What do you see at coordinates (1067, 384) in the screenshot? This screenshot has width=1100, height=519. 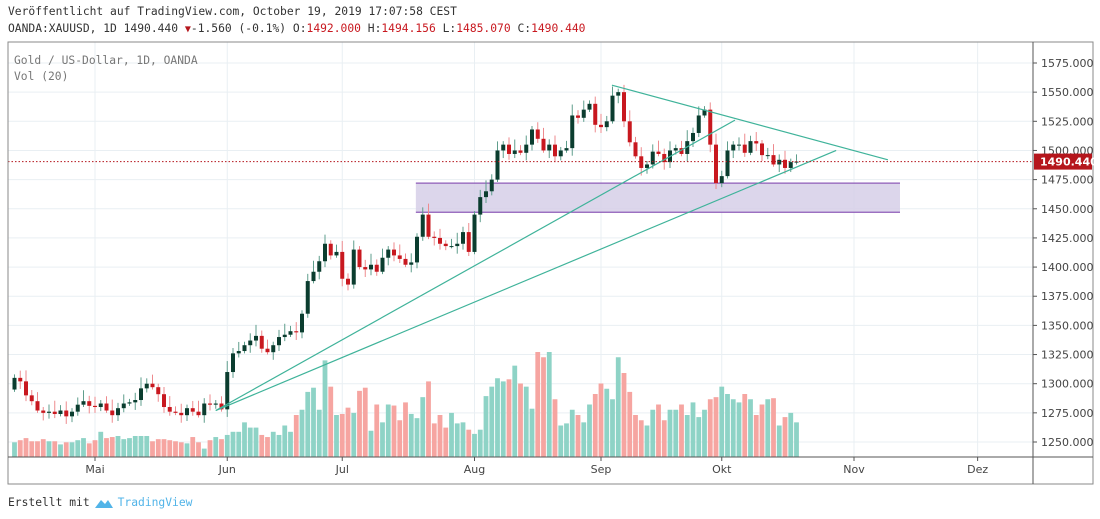 I see `price-tick-label: 1300.000` at bounding box center [1067, 384].